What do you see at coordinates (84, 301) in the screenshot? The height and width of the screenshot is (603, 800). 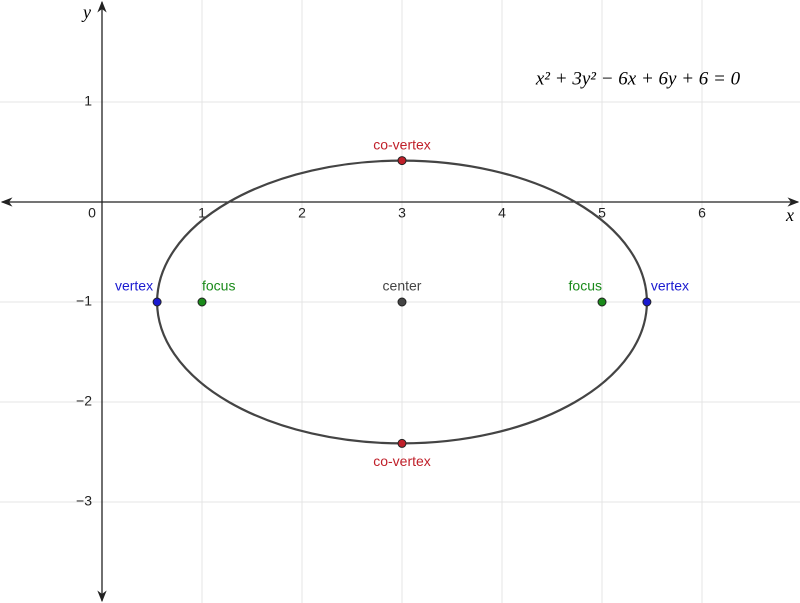 I see `y-tick-label: −1` at bounding box center [84, 301].